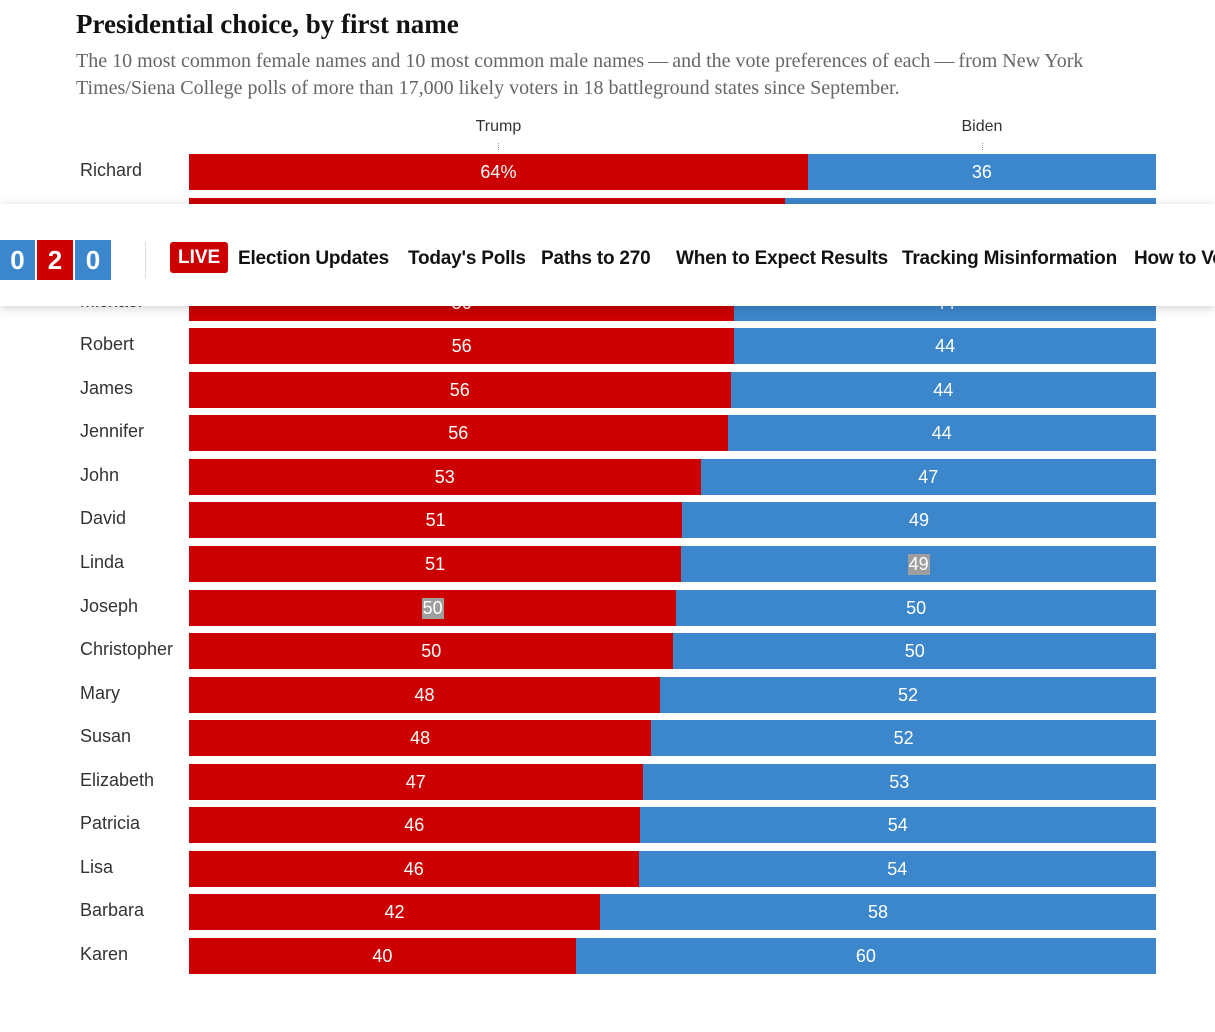 This screenshot has width=1215, height=1032. What do you see at coordinates (111, 170) in the screenshot?
I see `row-name-label: Richard` at bounding box center [111, 170].